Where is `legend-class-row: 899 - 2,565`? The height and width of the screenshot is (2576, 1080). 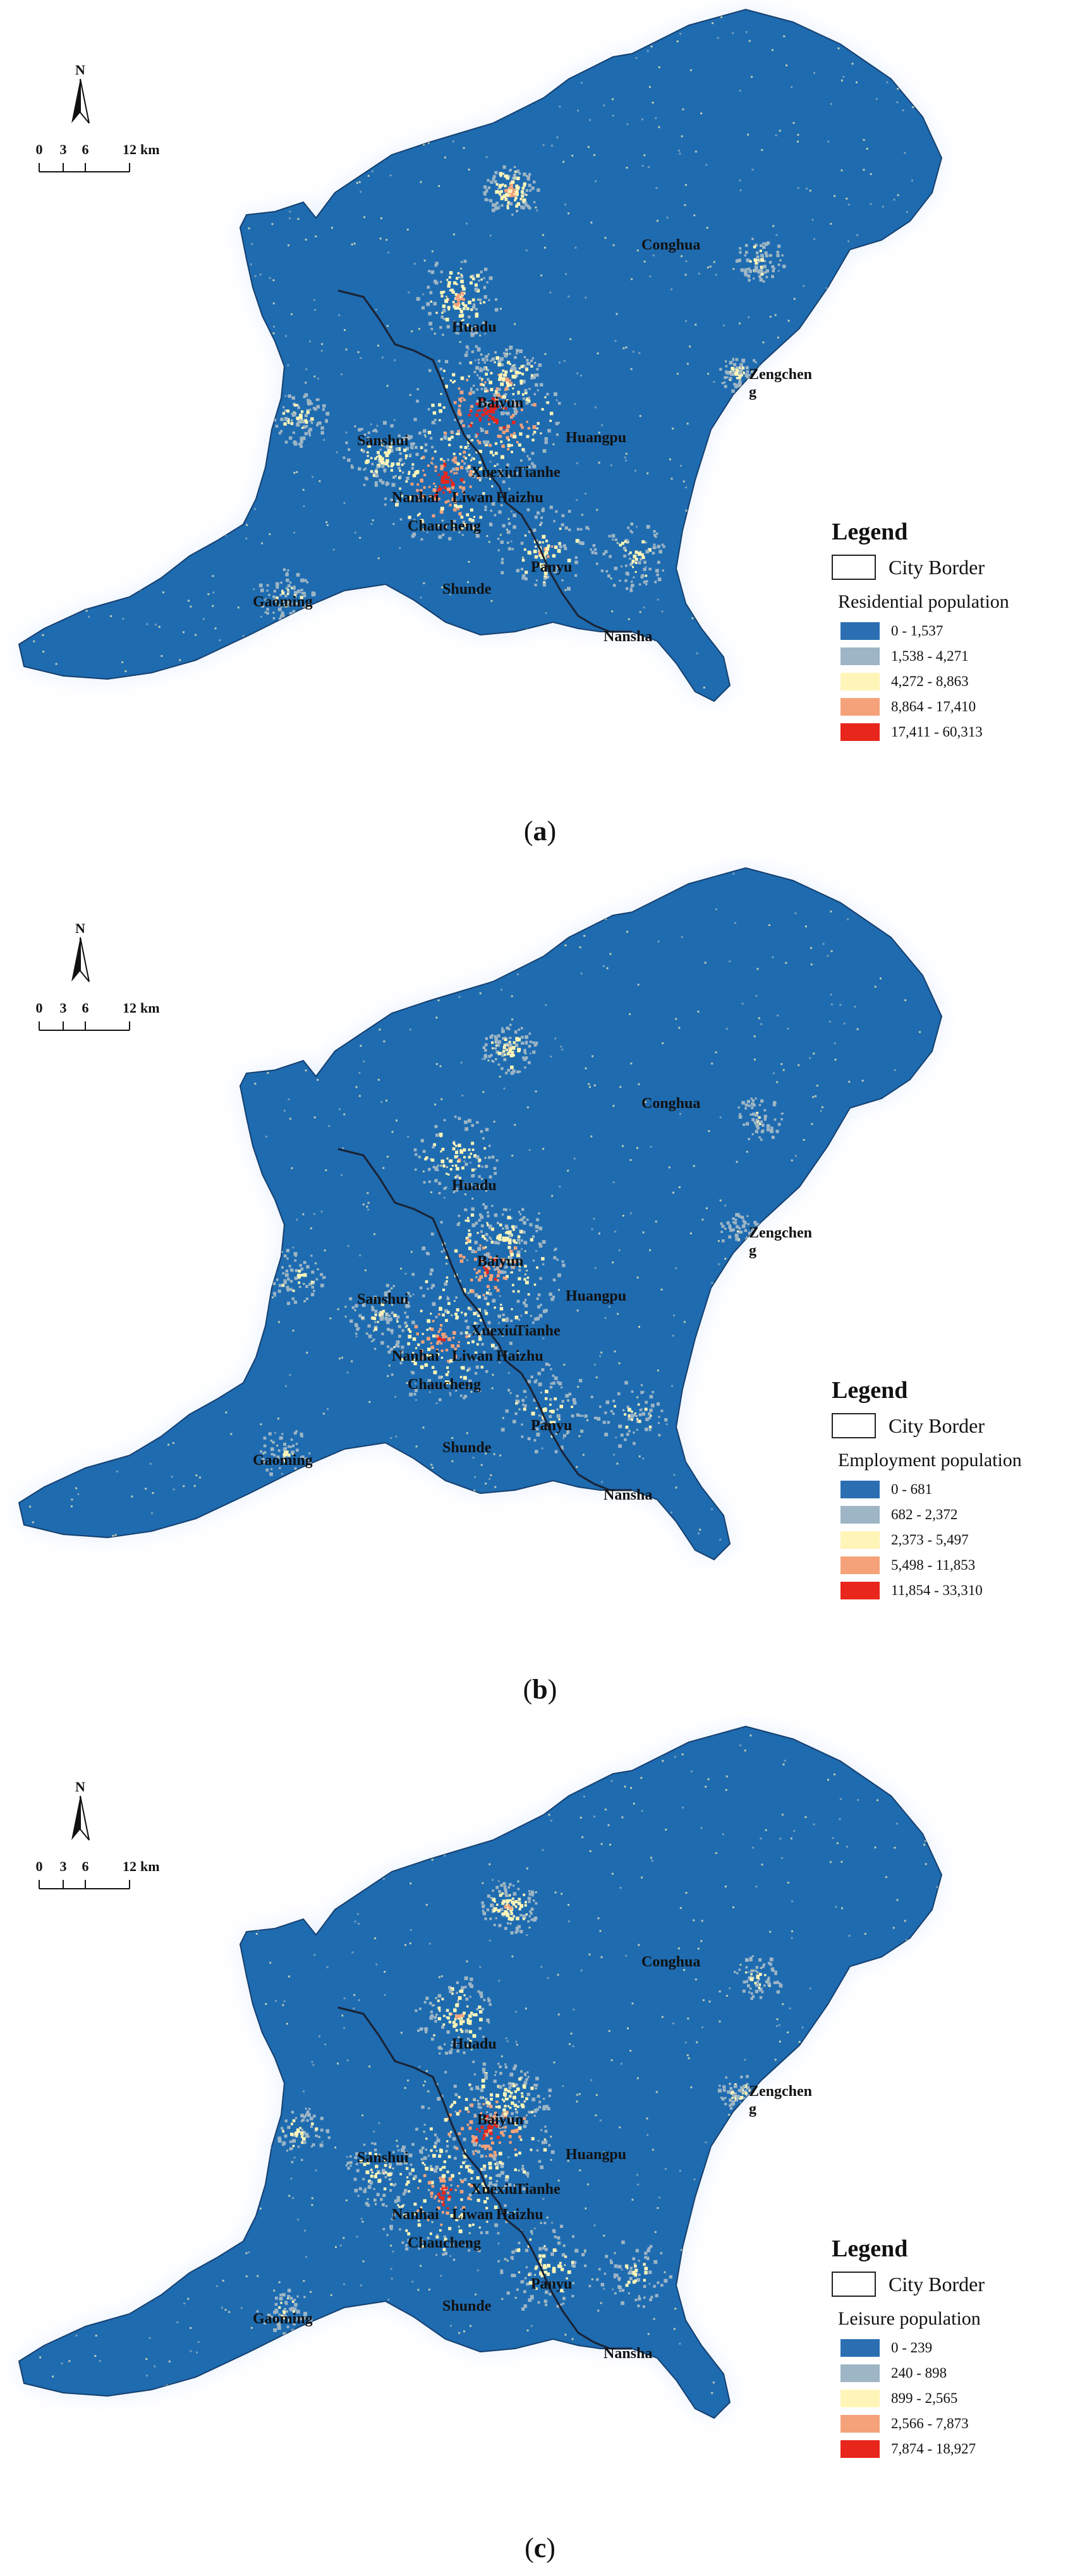
legend-class-row: 899 - 2,565 is located at coordinates (960, 2398).